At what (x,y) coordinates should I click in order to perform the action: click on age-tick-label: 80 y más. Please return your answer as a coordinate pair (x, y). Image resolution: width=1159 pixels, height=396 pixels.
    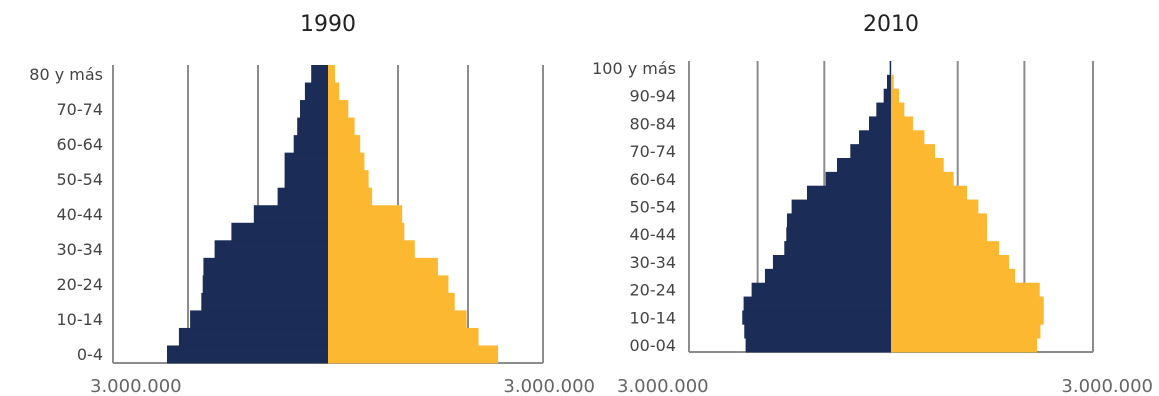
    Looking at the image, I should click on (66, 74).